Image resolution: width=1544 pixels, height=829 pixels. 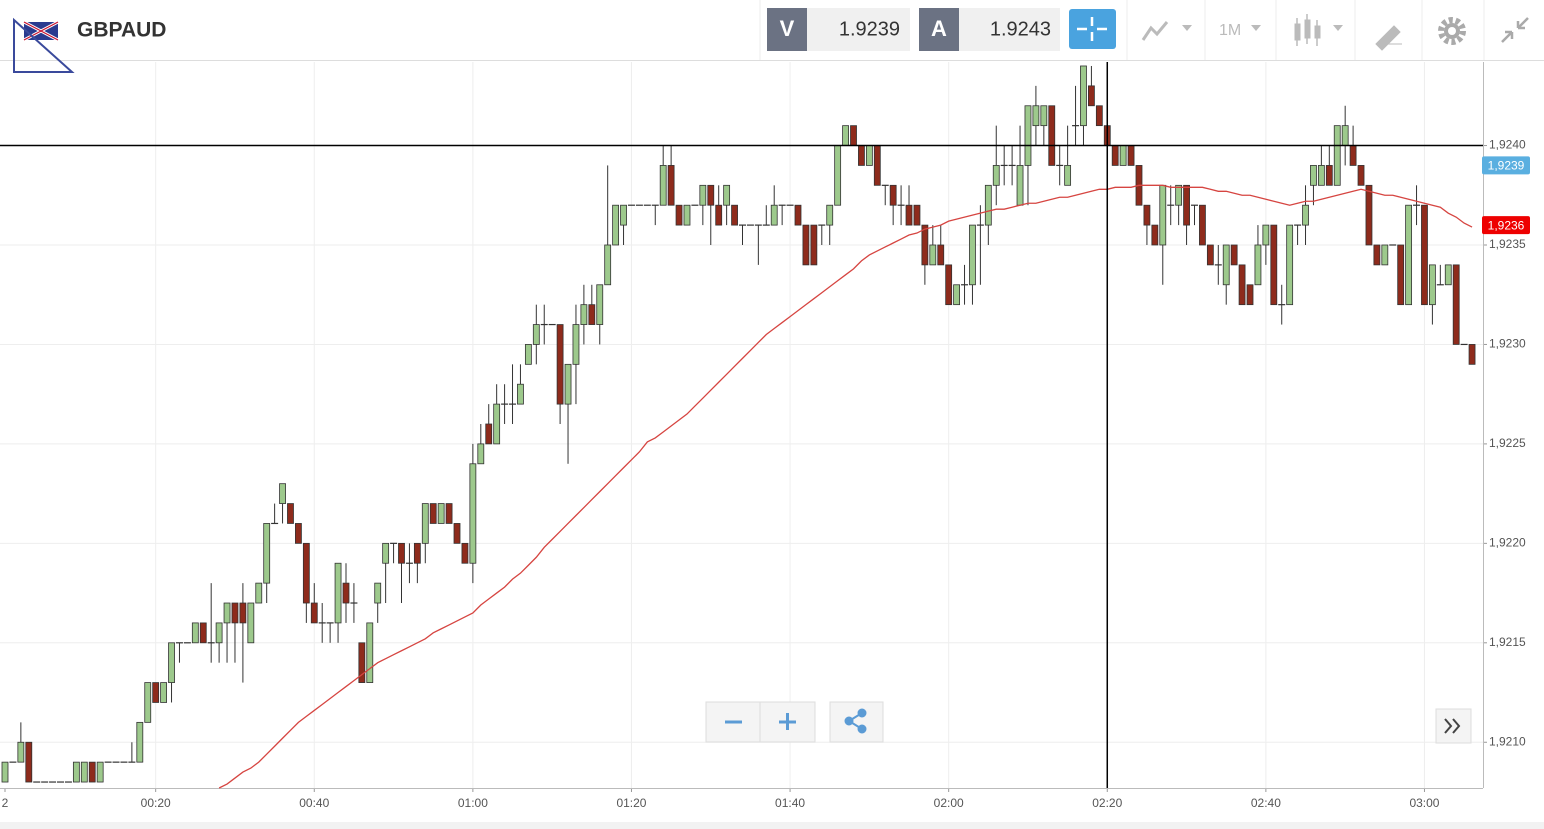 What do you see at coordinates (1452, 31) in the screenshot?
I see `settings-button` at bounding box center [1452, 31].